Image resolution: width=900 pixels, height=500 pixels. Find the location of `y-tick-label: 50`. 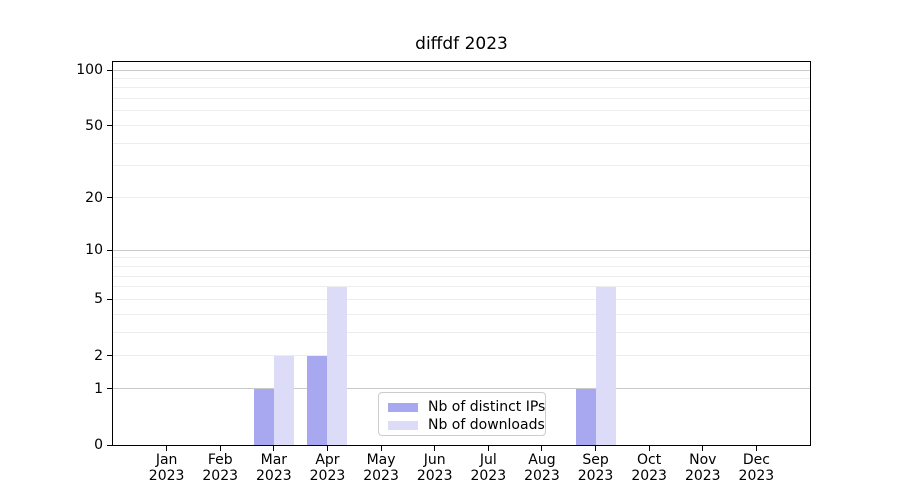

y-tick-label: 50 is located at coordinates (94, 125).